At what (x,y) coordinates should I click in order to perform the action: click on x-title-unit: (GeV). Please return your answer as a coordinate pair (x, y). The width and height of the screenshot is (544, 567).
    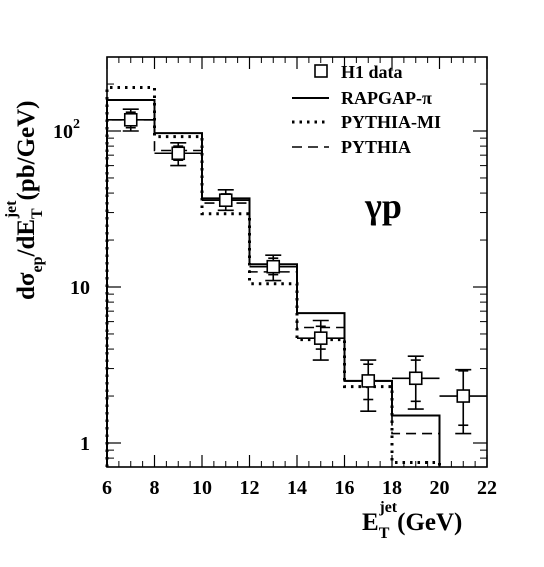
    Looking at the image, I should click on (429, 522).